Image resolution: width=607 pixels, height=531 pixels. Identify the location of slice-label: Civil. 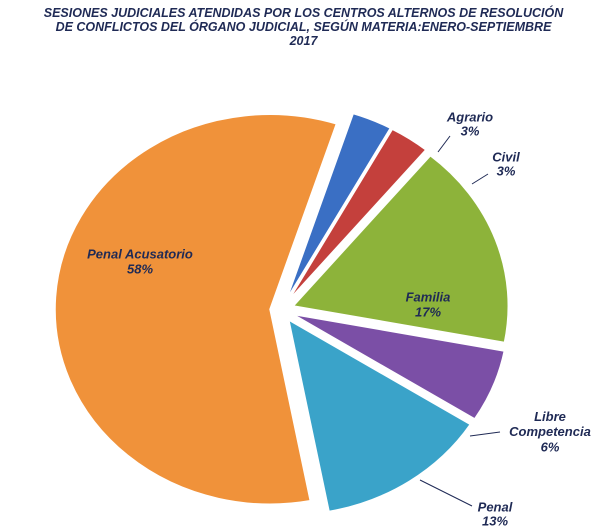
(506, 156).